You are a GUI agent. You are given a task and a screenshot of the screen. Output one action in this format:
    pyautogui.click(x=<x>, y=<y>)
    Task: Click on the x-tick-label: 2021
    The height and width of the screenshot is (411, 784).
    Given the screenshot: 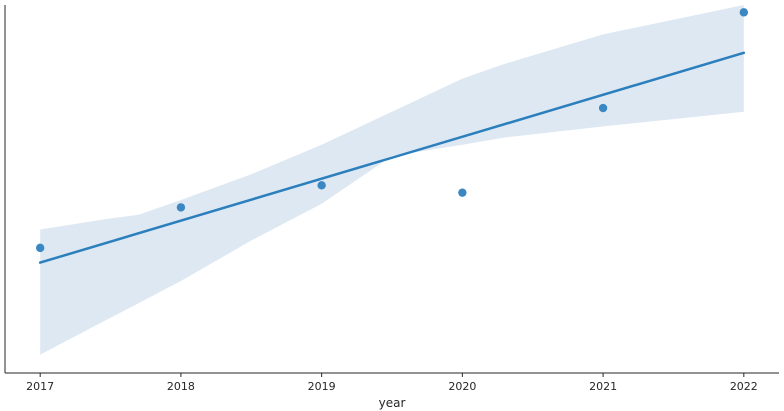 What is the action you would take?
    pyautogui.click(x=603, y=386)
    